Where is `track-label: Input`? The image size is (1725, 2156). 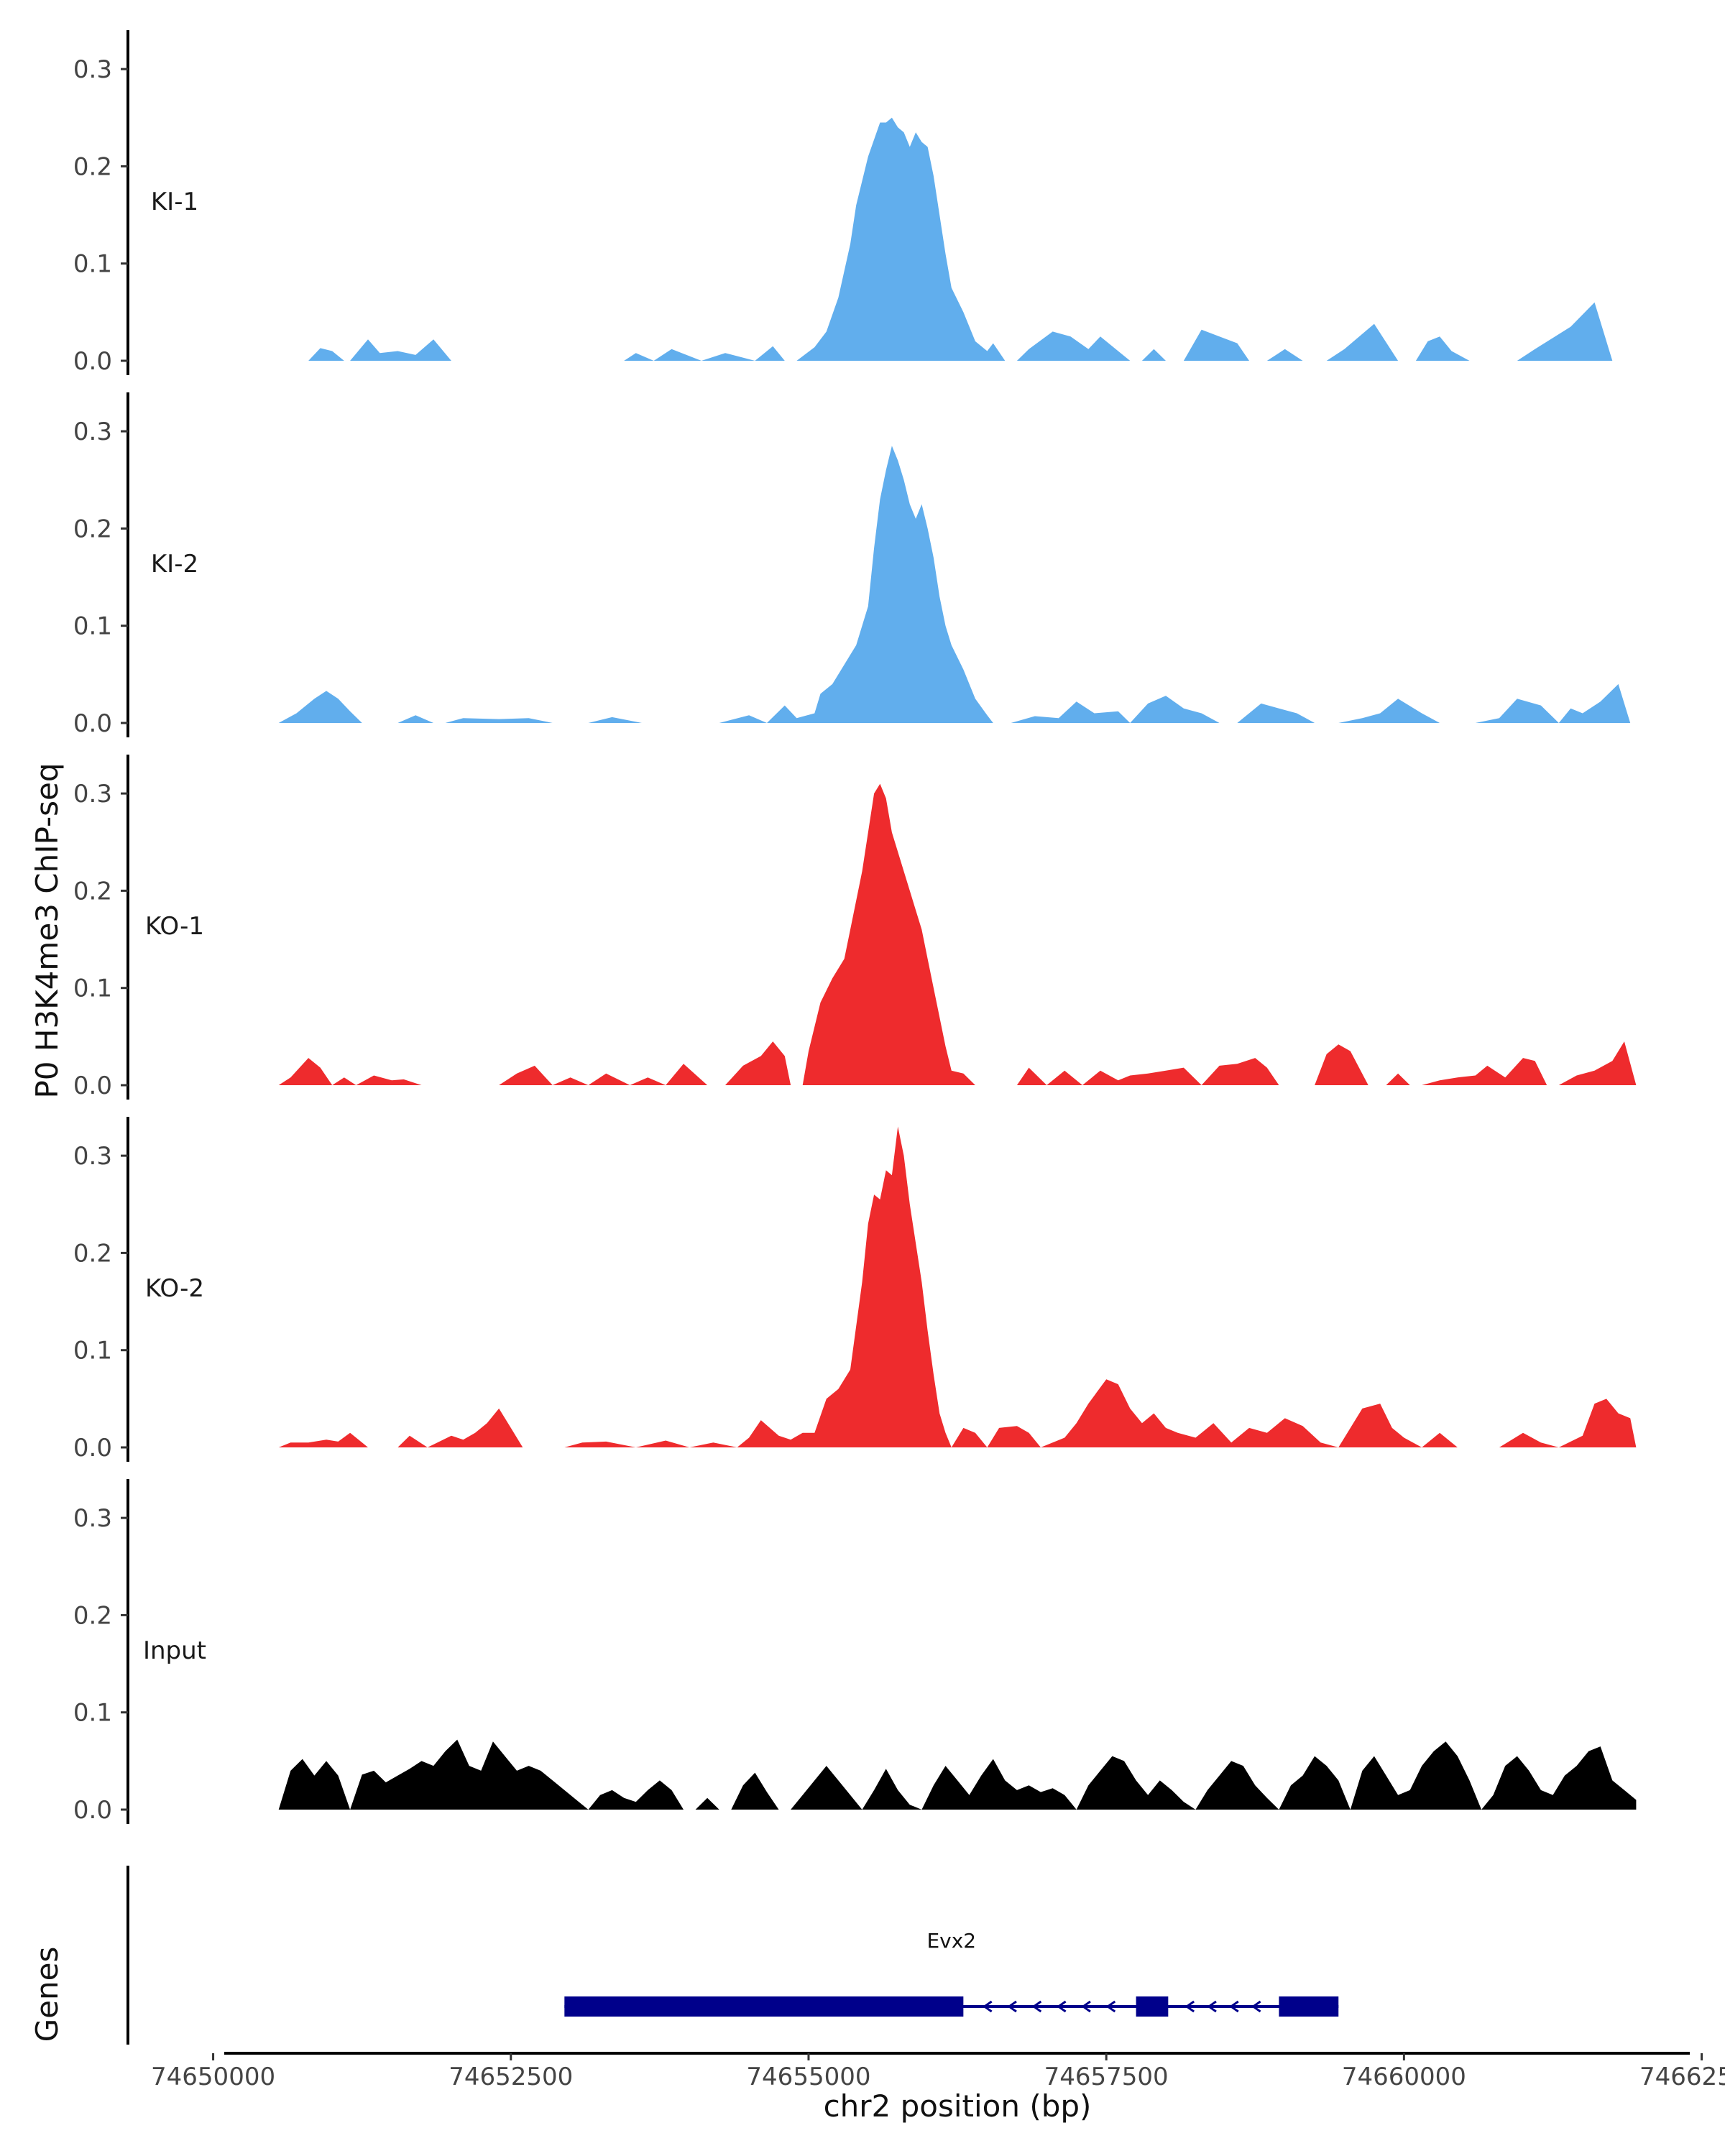 track-label: Input is located at coordinates (174, 1651).